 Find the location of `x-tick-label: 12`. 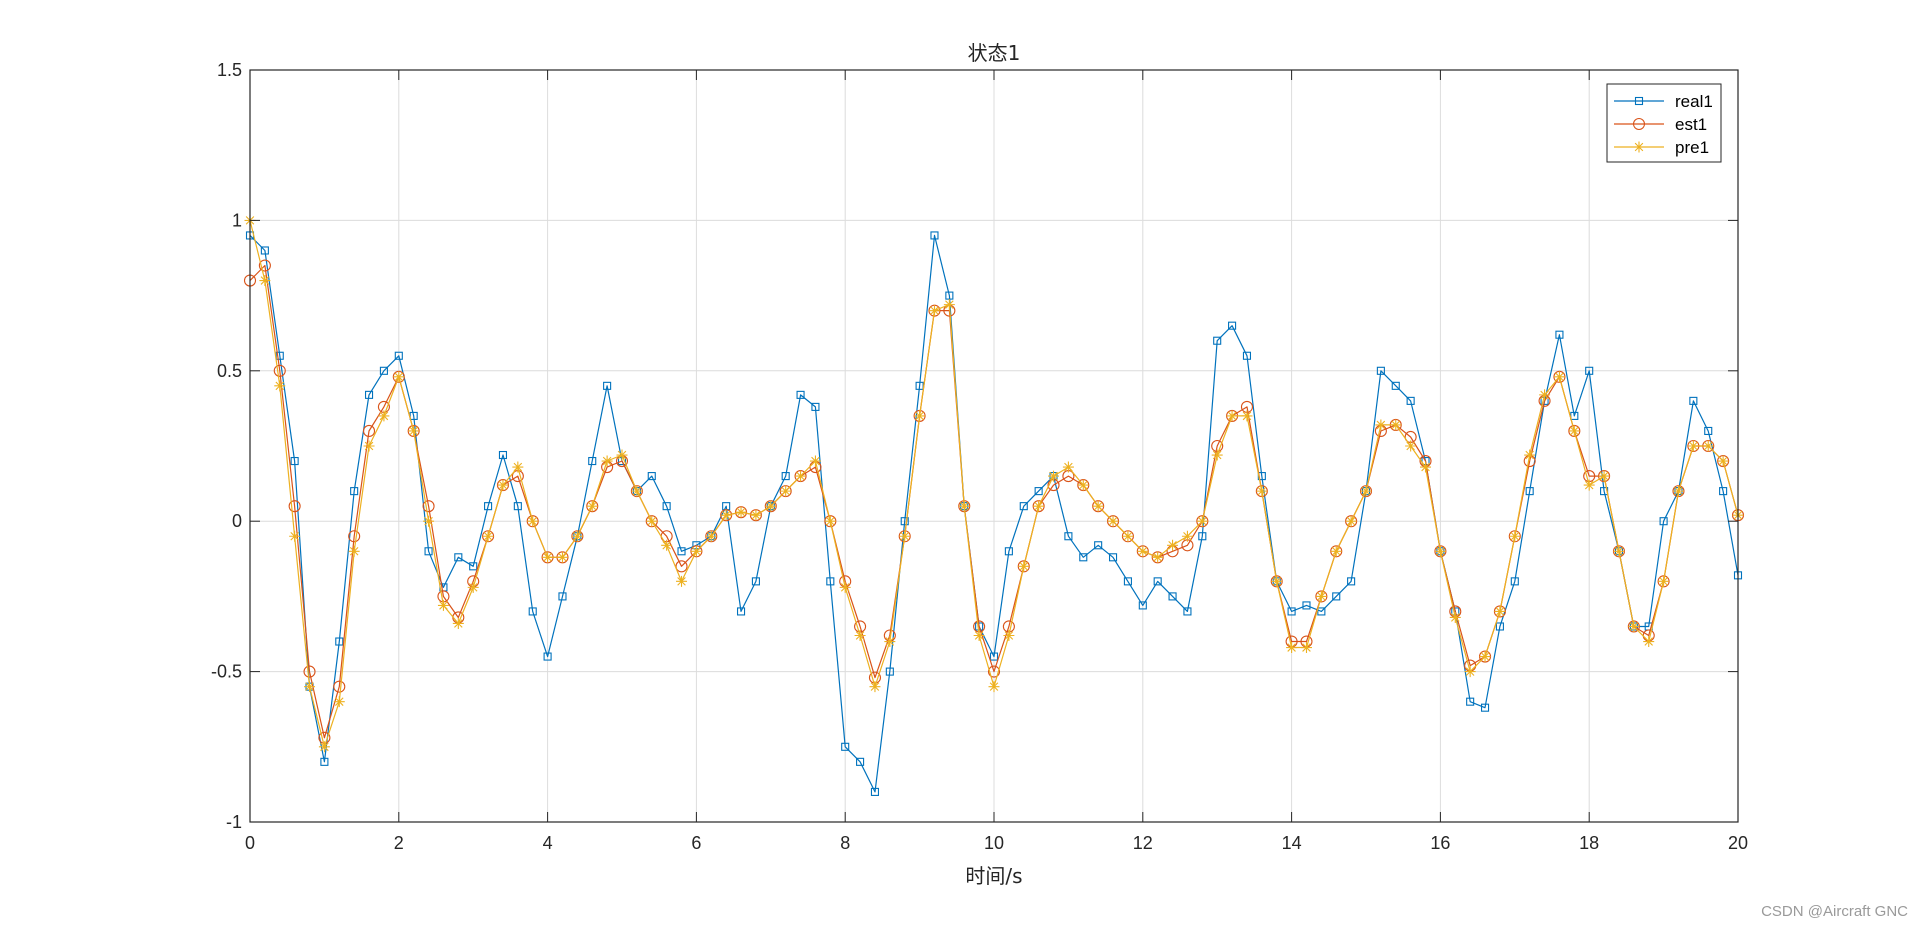

x-tick-label: 12 is located at coordinates (1143, 843).